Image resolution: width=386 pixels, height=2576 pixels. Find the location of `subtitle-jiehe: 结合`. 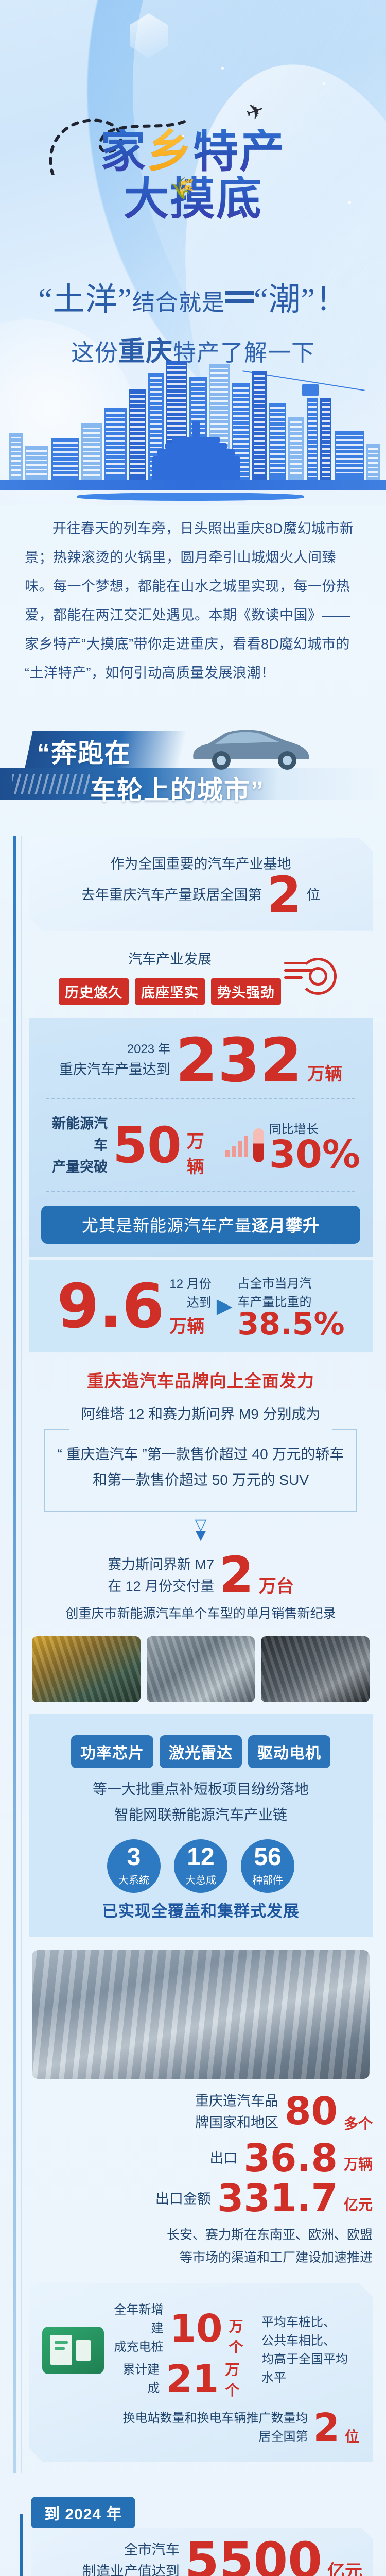

subtitle-jiehe: 结合 is located at coordinates (156, 302).